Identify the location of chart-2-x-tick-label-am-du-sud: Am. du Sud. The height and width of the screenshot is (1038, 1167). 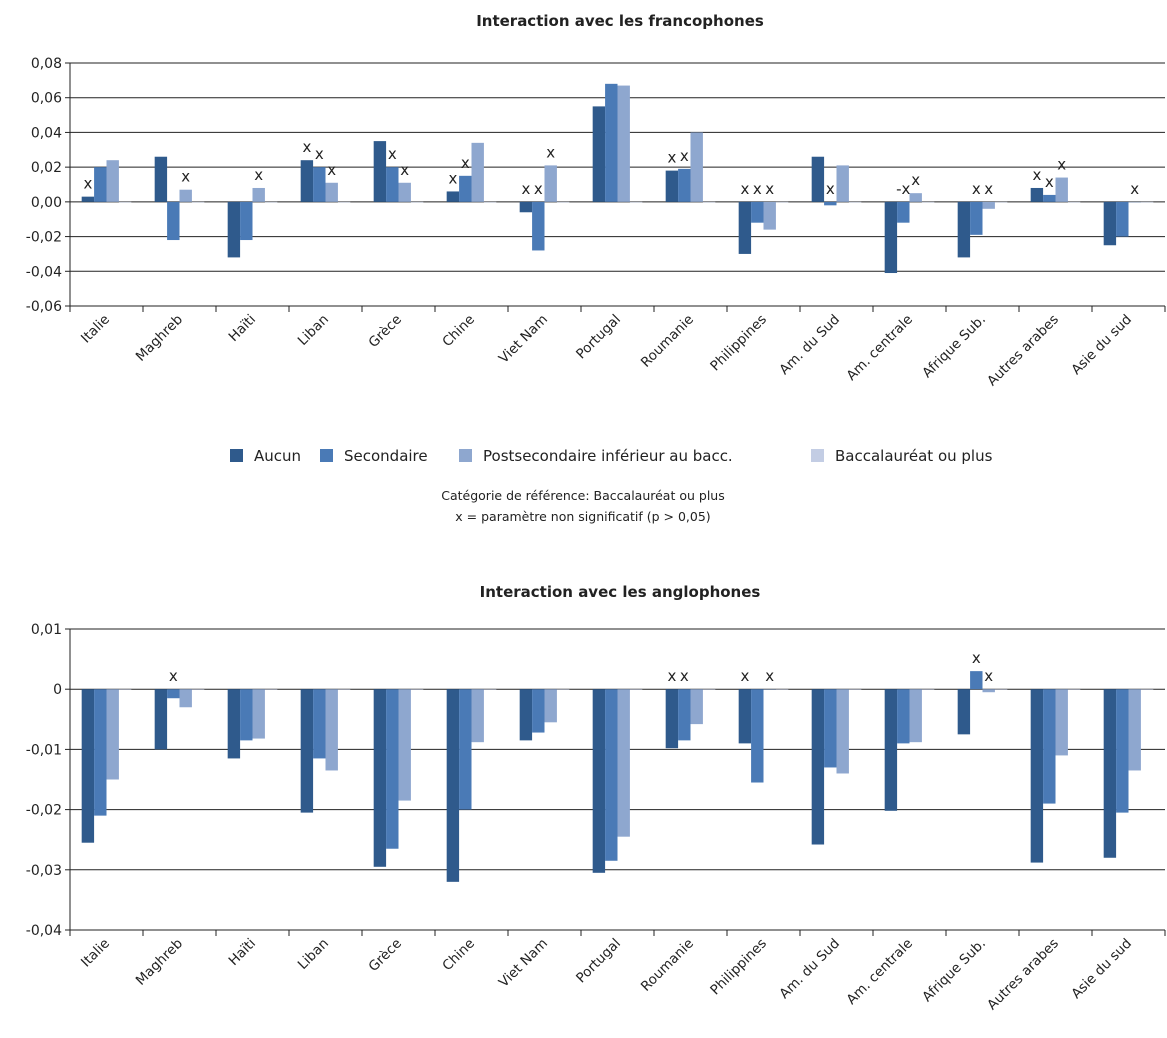
(809, 969).